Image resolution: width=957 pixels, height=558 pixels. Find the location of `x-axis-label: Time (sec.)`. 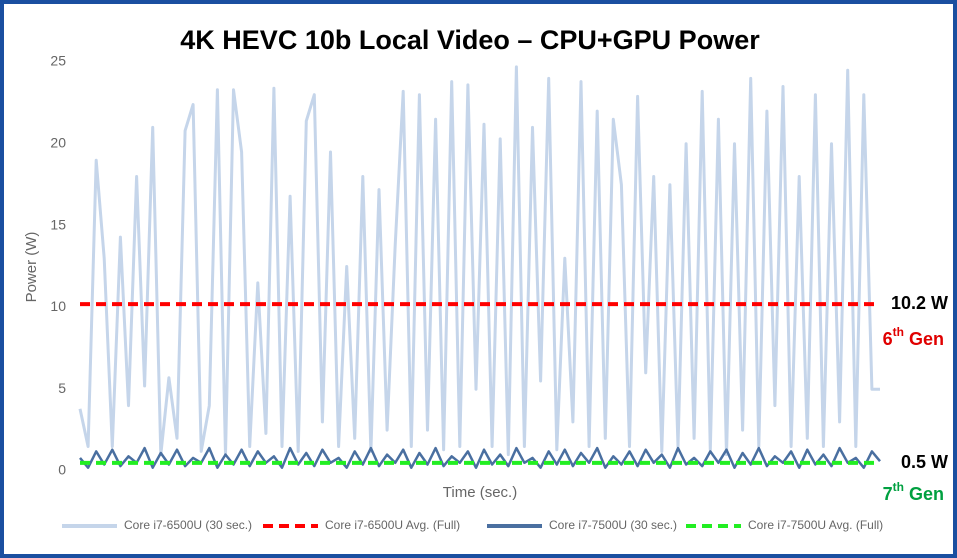

x-axis-label: Time (sec.) is located at coordinates (480, 492).